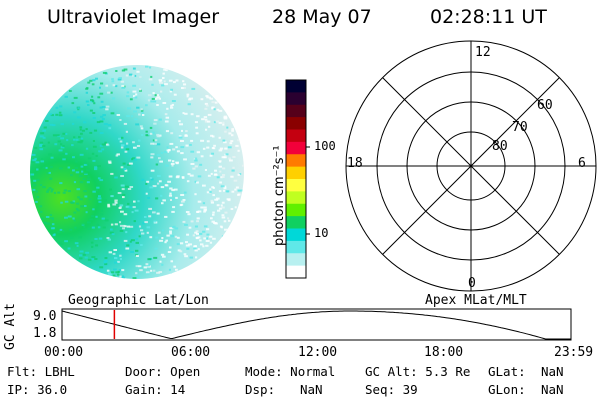 The width and height of the screenshot is (600, 400). I want to click on lat-label-70: 70, so click(520, 127).